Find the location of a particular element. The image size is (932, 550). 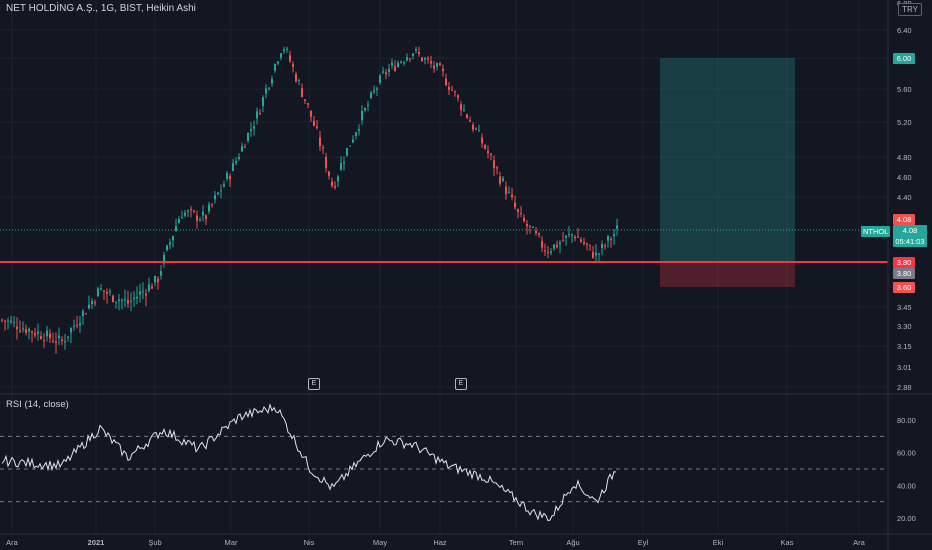

time-tick-label: Nis is located at coordinates (309, 542).